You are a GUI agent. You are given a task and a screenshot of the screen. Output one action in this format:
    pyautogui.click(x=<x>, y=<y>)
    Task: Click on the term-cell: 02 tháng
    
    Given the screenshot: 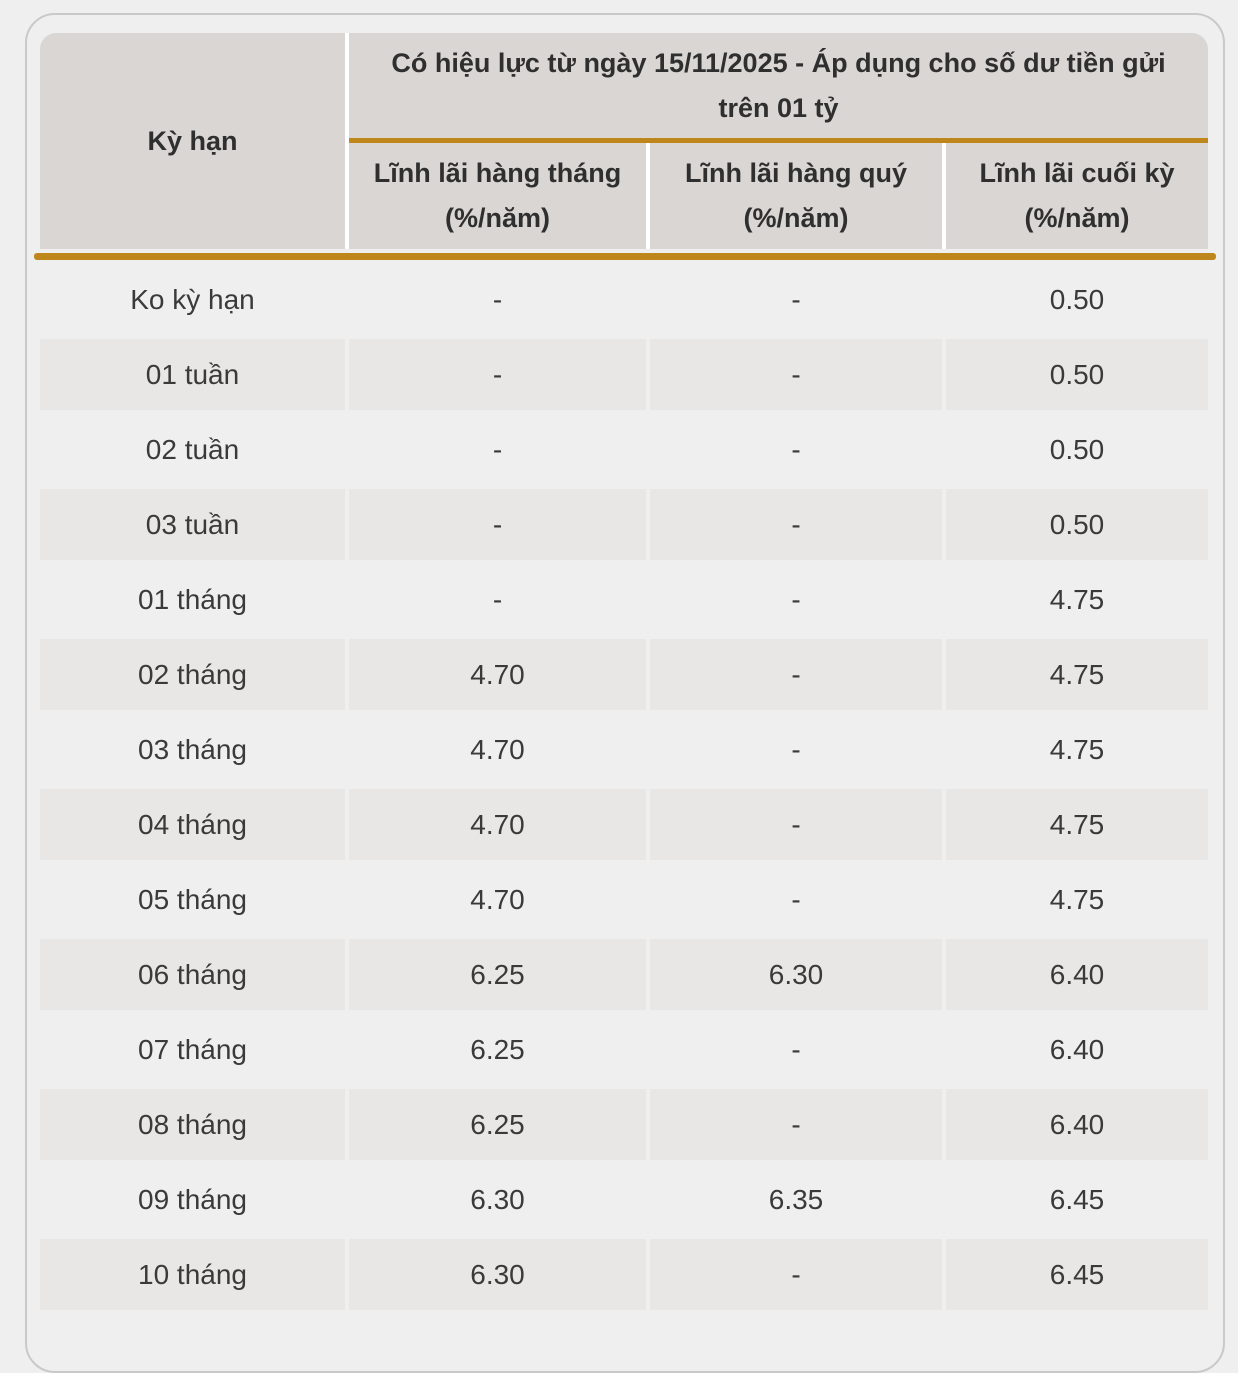 What is the action you would take?
    pyautogui.click(x=192, y=674)
    